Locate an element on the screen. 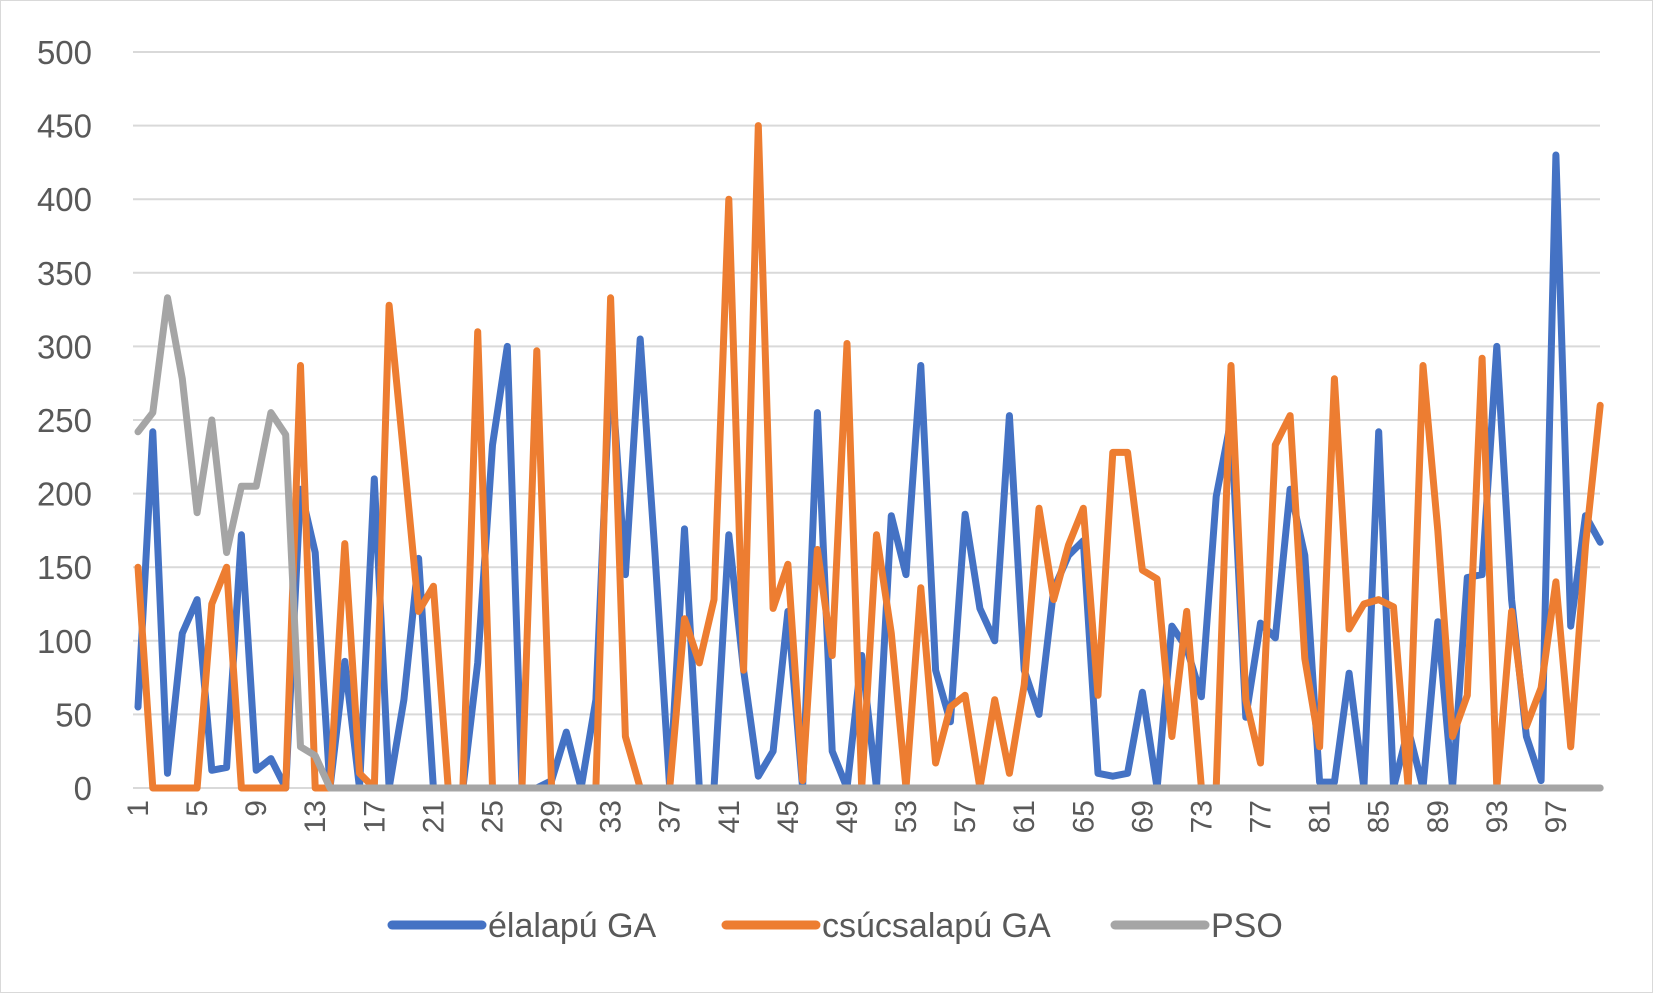 This screenshot has width=1653, height=993. x-tick-label: 61 is located at coordinates (1024, 816).